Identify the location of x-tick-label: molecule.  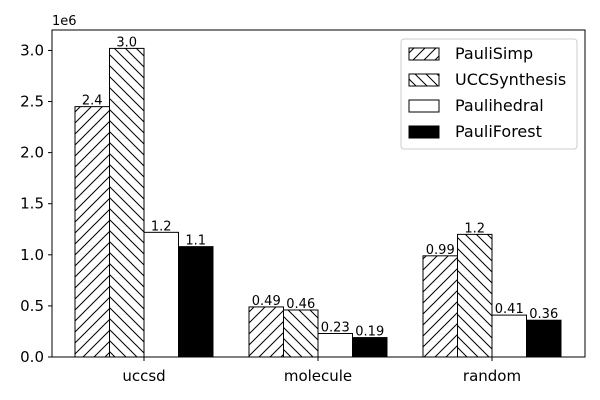
(318, 376).